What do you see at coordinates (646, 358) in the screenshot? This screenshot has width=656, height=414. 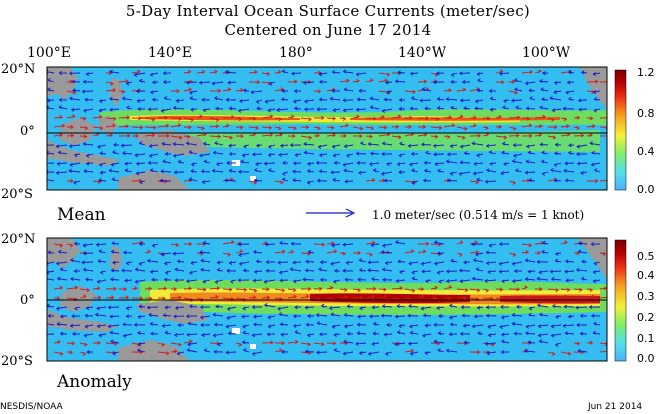 I see `anomaly-colorbar-tick: 0.0` at bounding box center [646, 358].